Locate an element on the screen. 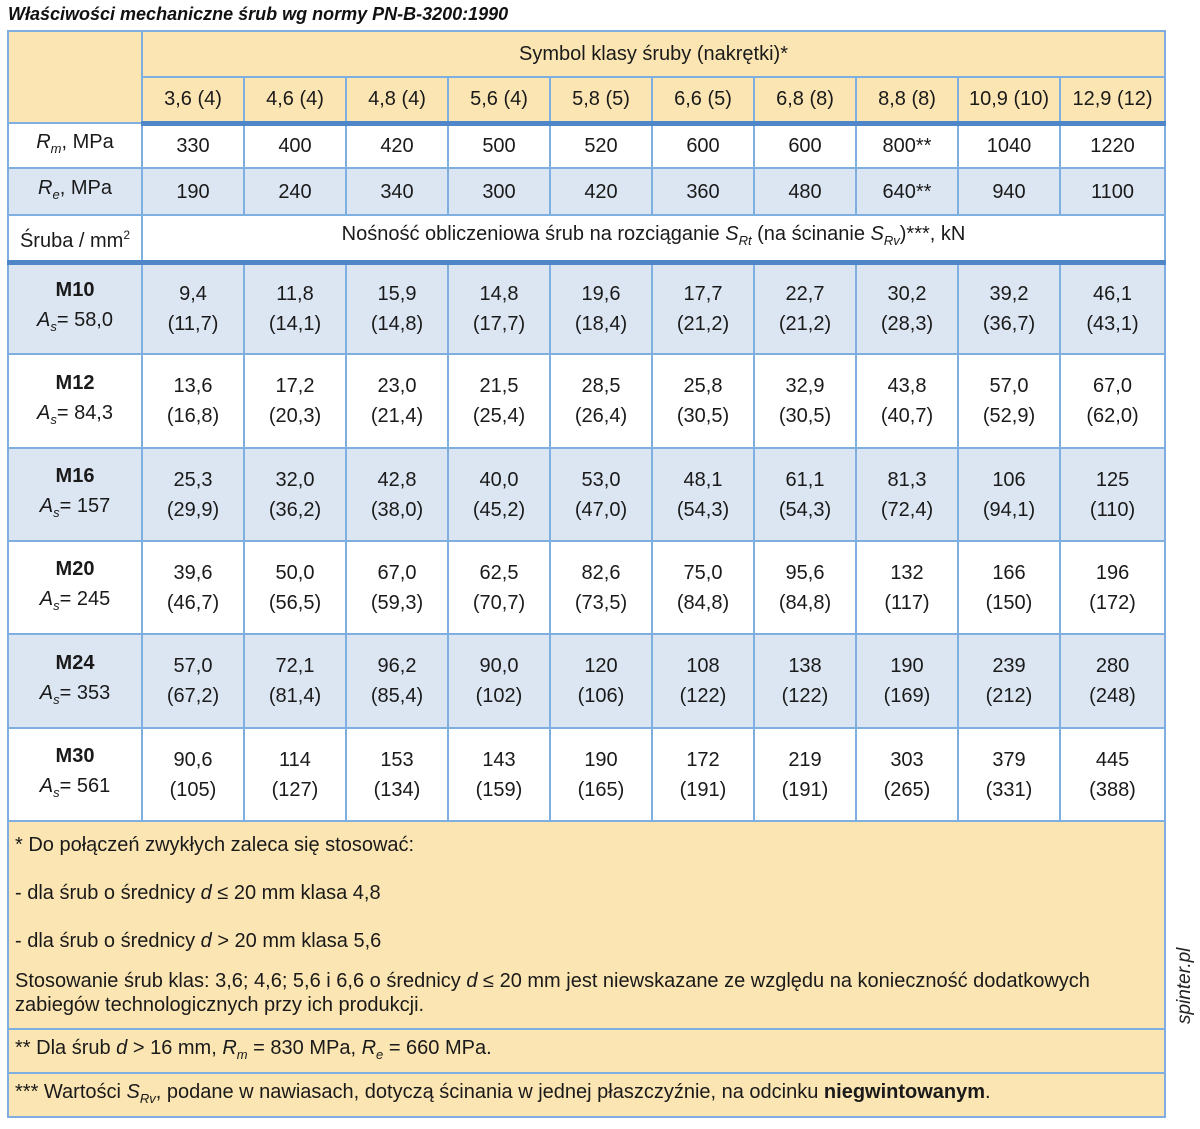  capacity-cell: 82,6 (73,5) is located at coordinates (601, 587).